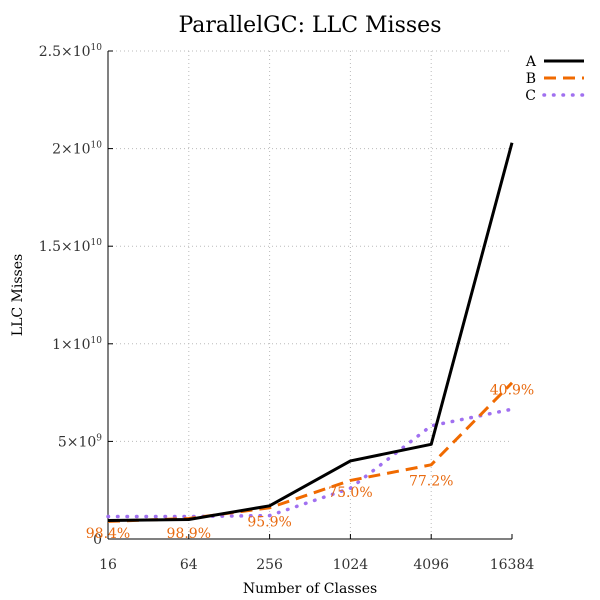  I want to click on legend: ABC, so click(555, 79).